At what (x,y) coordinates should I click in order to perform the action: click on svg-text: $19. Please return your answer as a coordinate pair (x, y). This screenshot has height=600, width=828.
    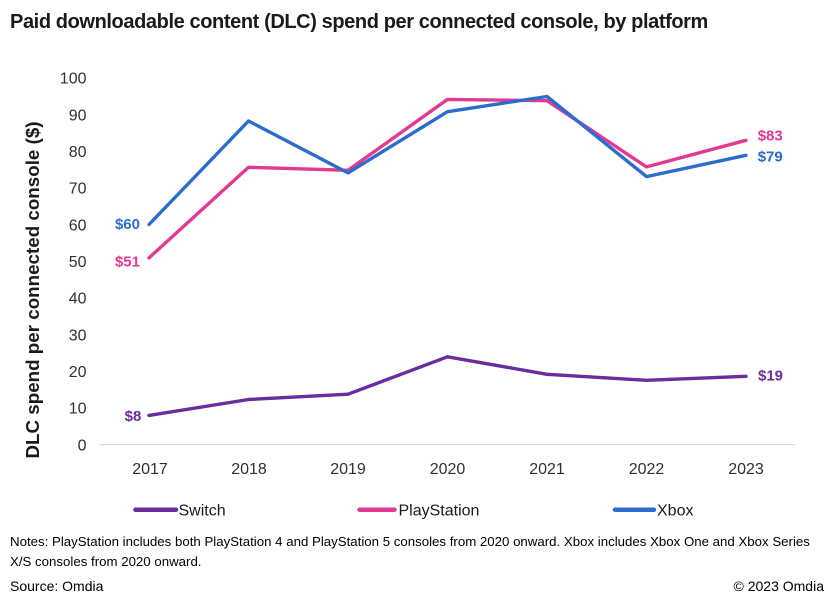
    Looking at the image, I should click on (770, 375).